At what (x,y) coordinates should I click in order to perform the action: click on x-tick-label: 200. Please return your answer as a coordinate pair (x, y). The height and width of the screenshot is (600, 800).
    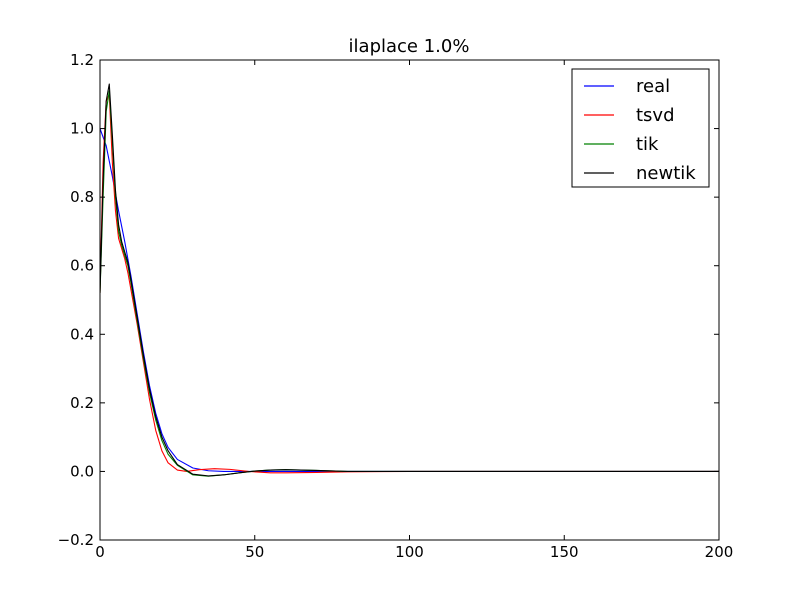
    Looking at the image, I should click on (719, 552).